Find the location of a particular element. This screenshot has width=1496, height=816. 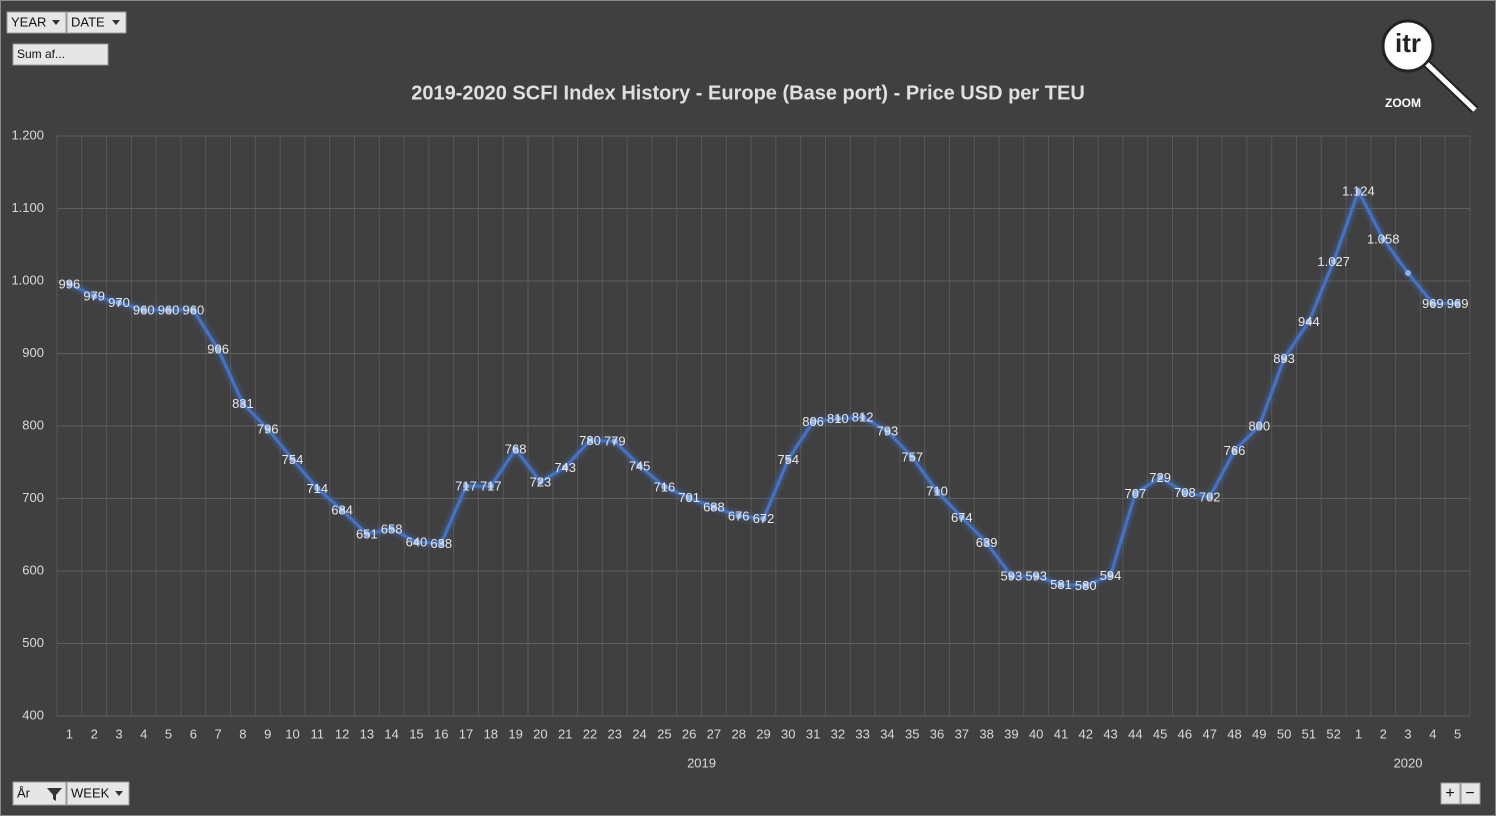

data-label: 688 is located at coordinates (714, 507).